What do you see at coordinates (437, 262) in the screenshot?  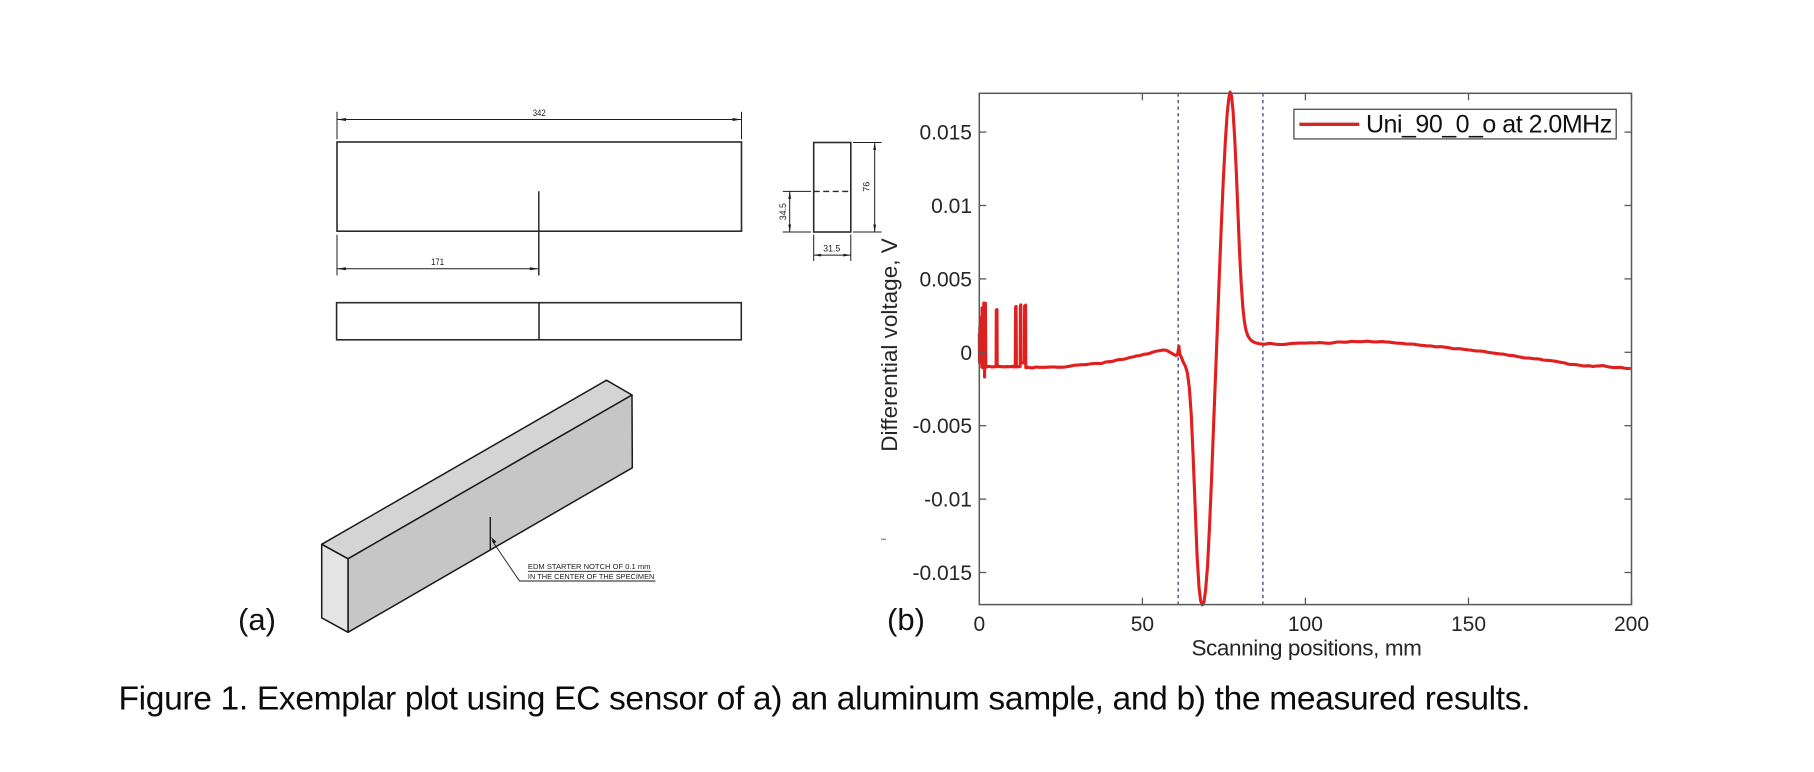 I see `svg-text: 171` at bounding box center [437, 262].